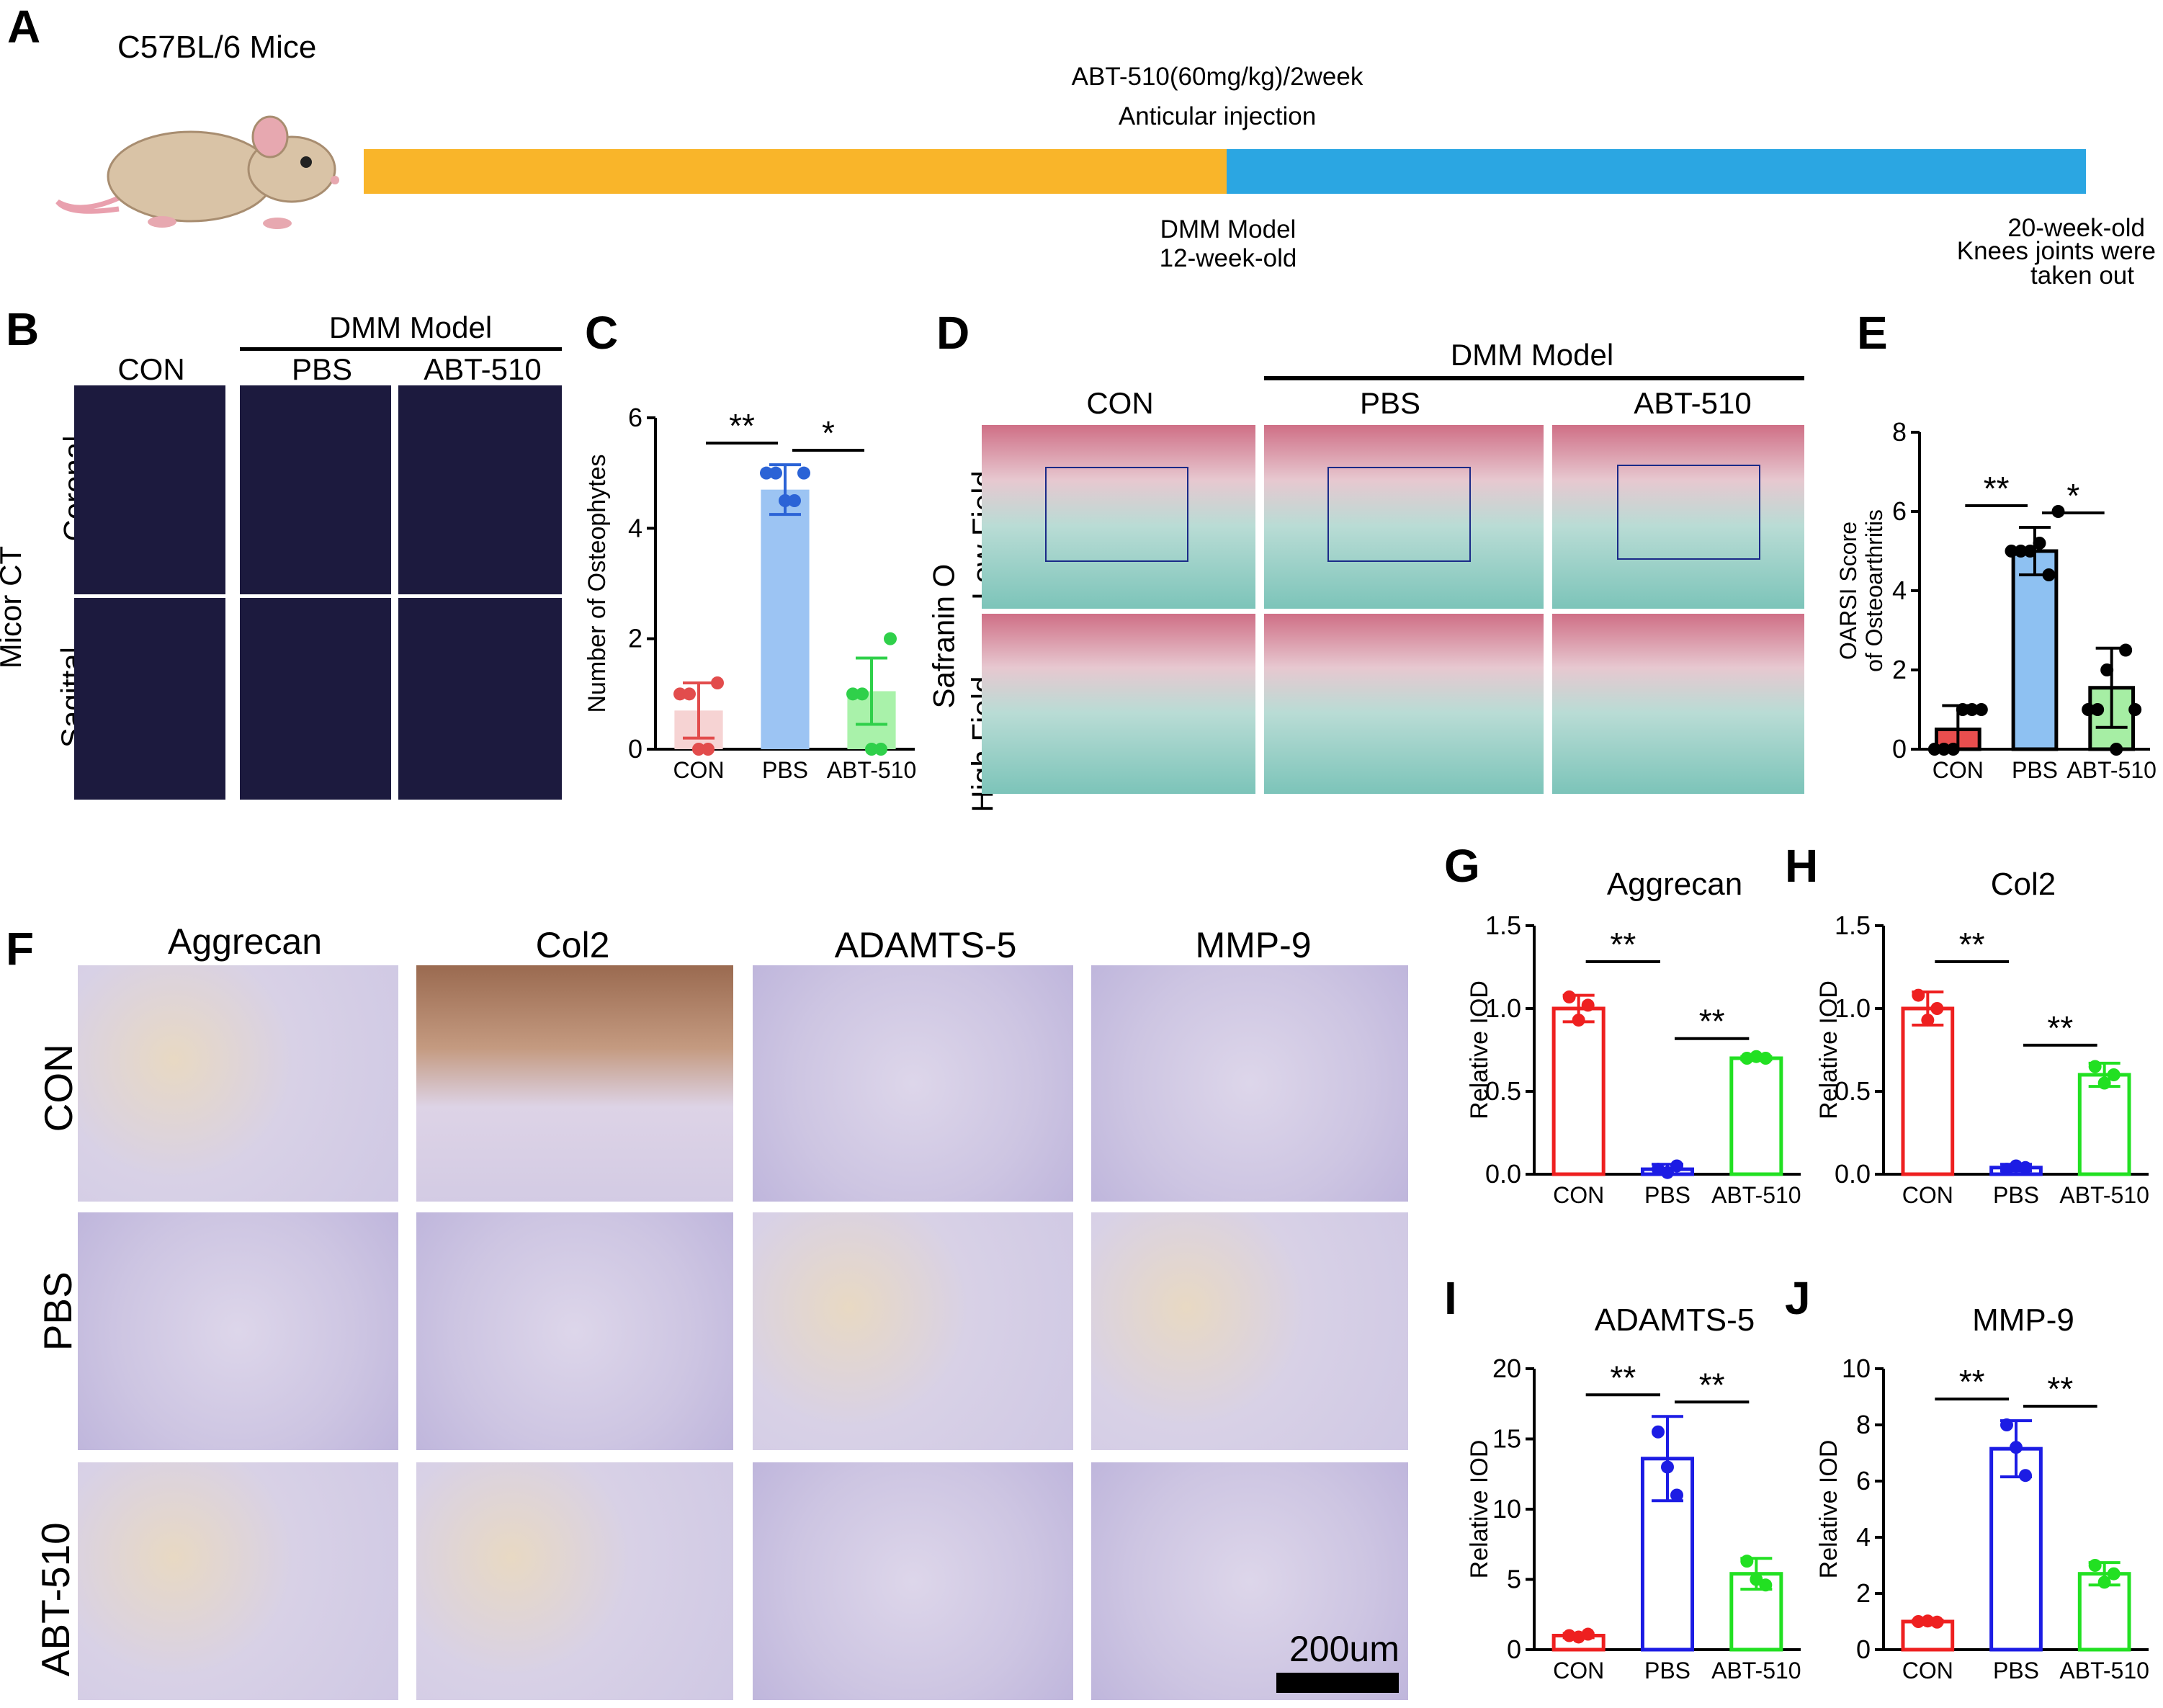  What do you see at coordinates (480, 699) in the screenshot?
I see `ct-abt-sagittal` at bounding box center [480, 699].